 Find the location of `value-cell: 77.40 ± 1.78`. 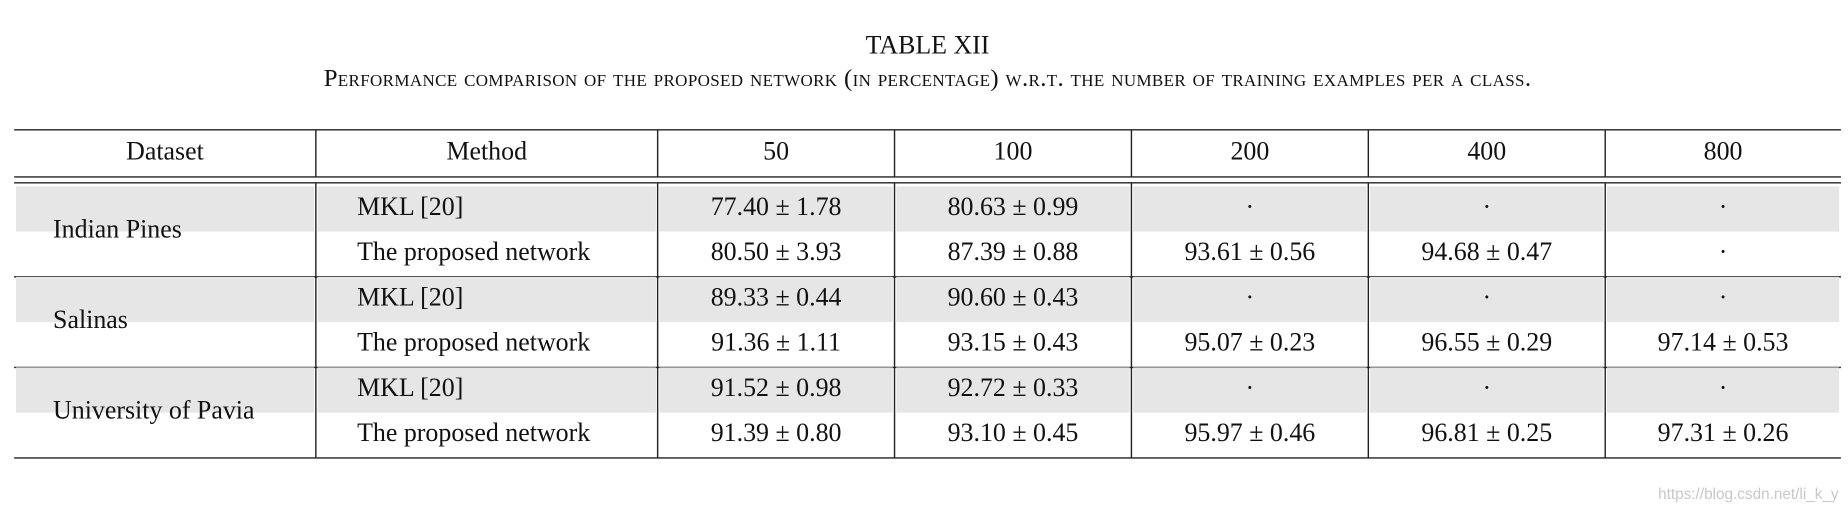

value-cell: 77.40 ± 1.78 is located at coordinates (776, 206).